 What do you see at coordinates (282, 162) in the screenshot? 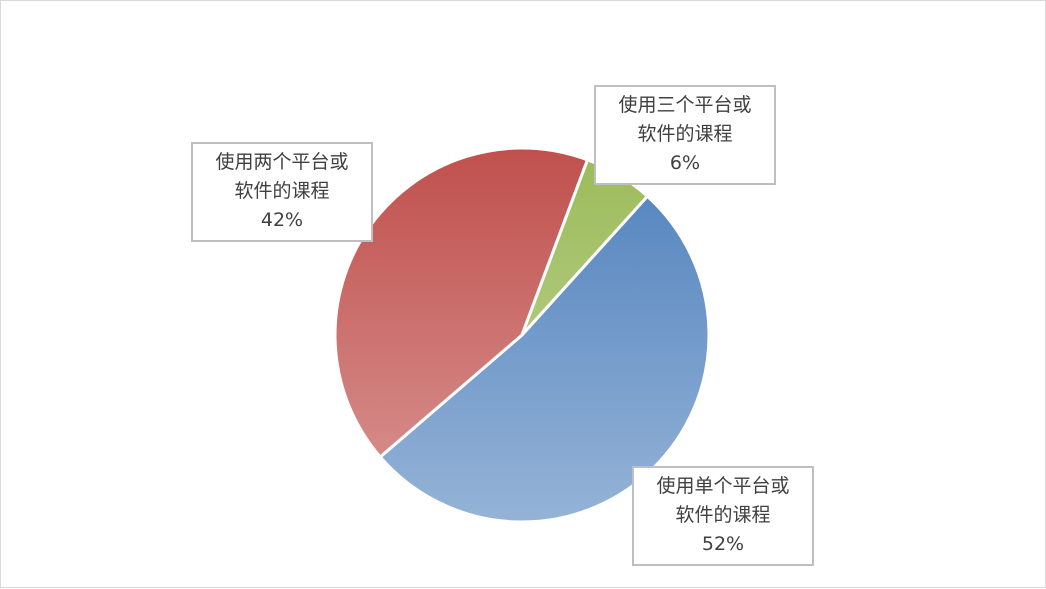
I see `label-line1: 使用两个平台或` at bounding box center [282, 162].